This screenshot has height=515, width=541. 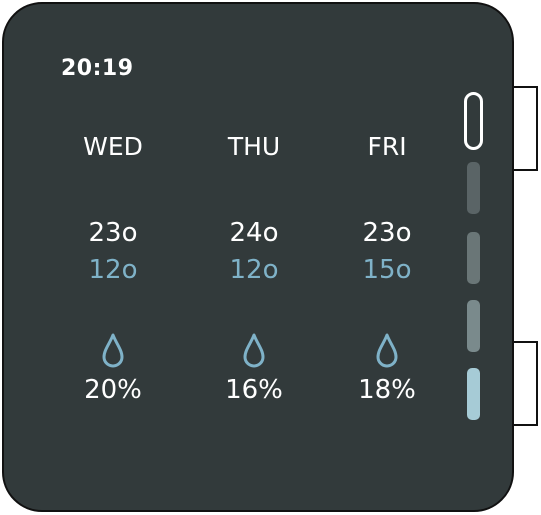 What do you see at coordinates (254, 233) in the screenshot?
I see `high-temperature: 24o` at bounding box center [254, 233].